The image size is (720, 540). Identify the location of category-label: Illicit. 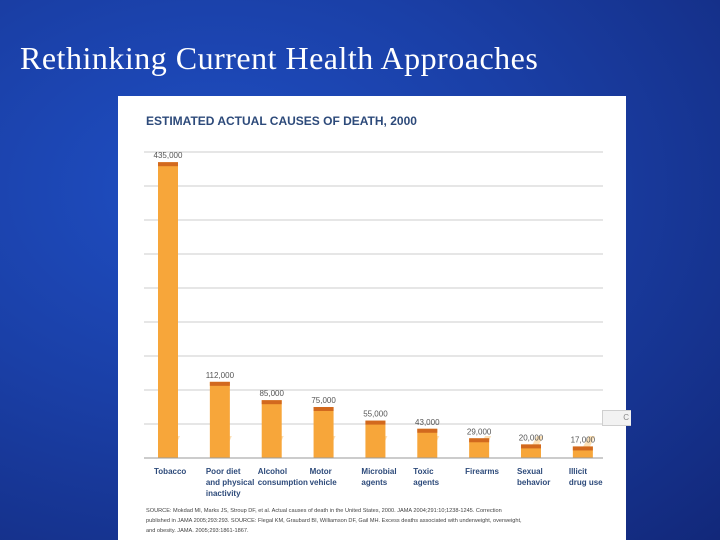
(578, 471).